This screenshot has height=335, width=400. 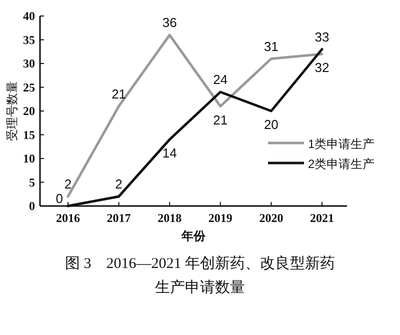 I want to click on y-tick-label: 30, so click(x=29, y=63).